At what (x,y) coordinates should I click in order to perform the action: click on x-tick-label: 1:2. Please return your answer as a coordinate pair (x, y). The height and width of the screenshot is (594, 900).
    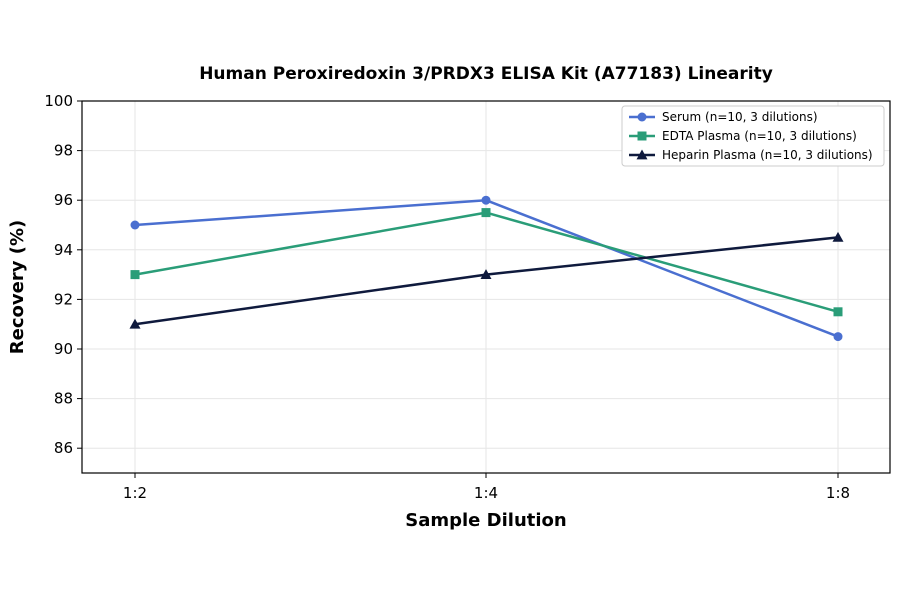
    Looking at the image, I should click on (135, 493).